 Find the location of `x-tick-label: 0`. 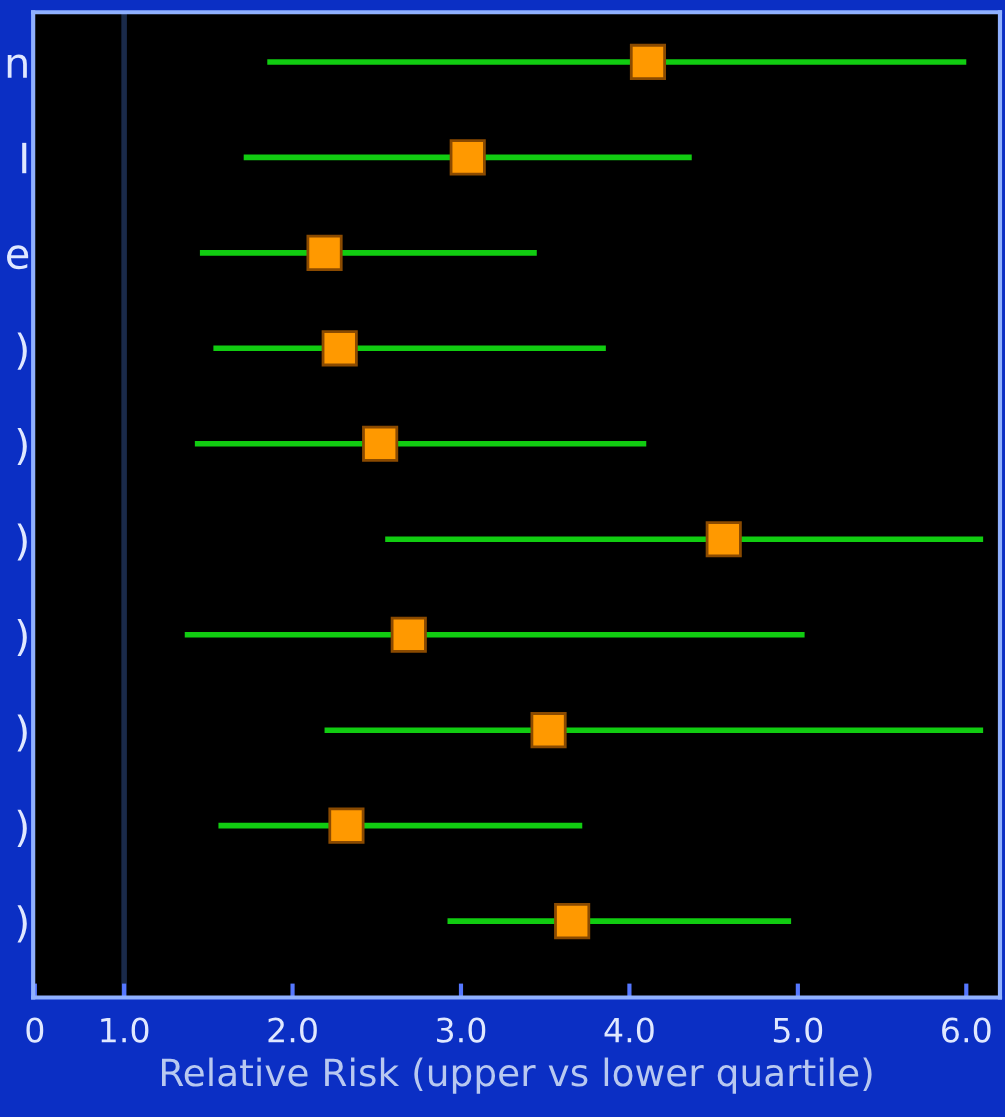

x-tick-label: 0 is located at coordinates (35, 1030).